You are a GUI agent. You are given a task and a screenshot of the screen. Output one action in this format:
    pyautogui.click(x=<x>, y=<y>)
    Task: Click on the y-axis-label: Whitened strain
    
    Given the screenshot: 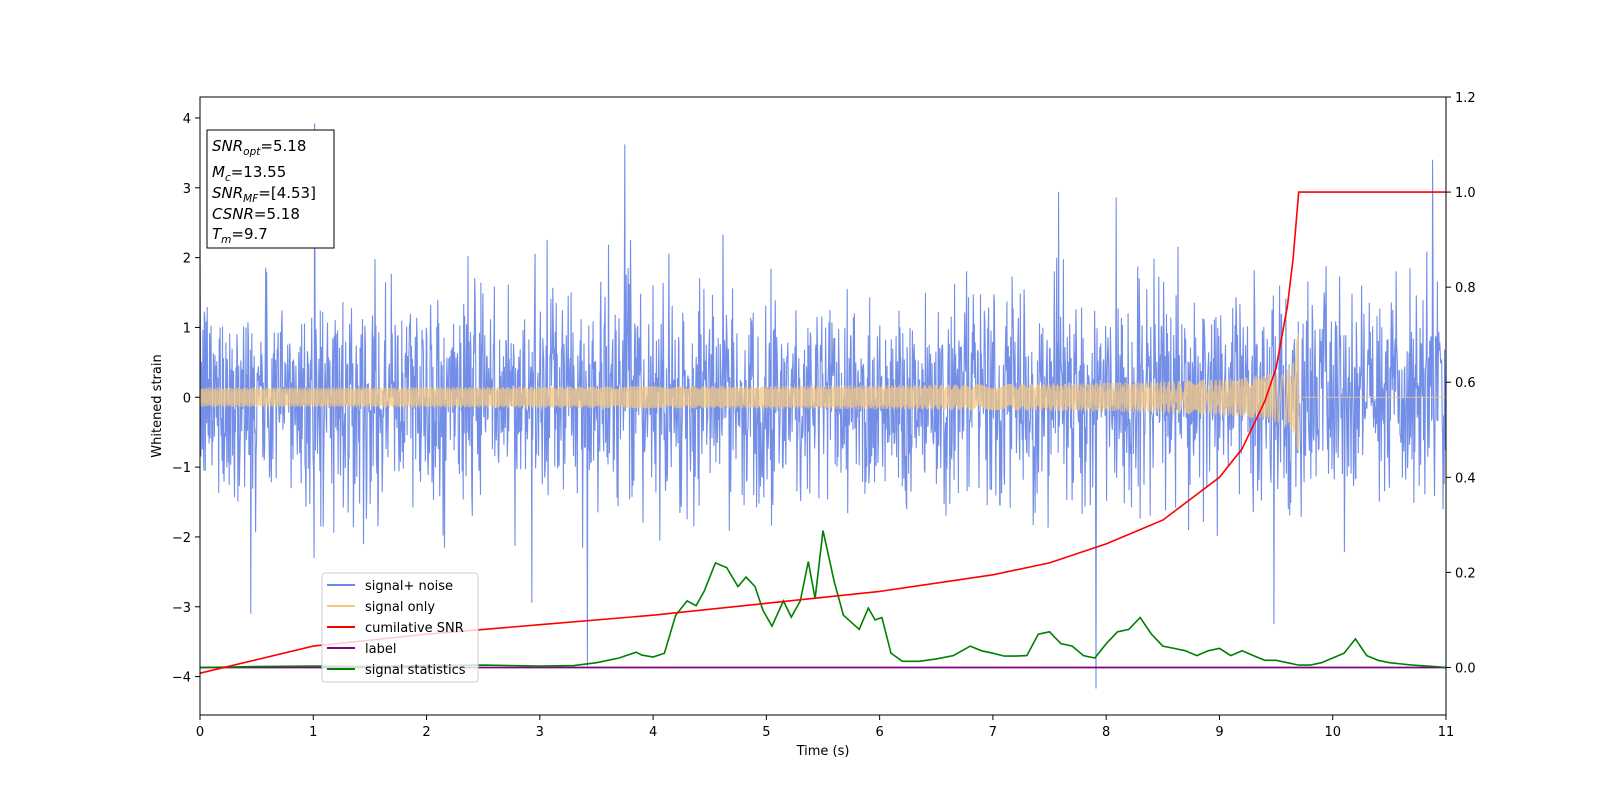 What is the action you would take?
    pyautogui.click(x=157, y=405)
    